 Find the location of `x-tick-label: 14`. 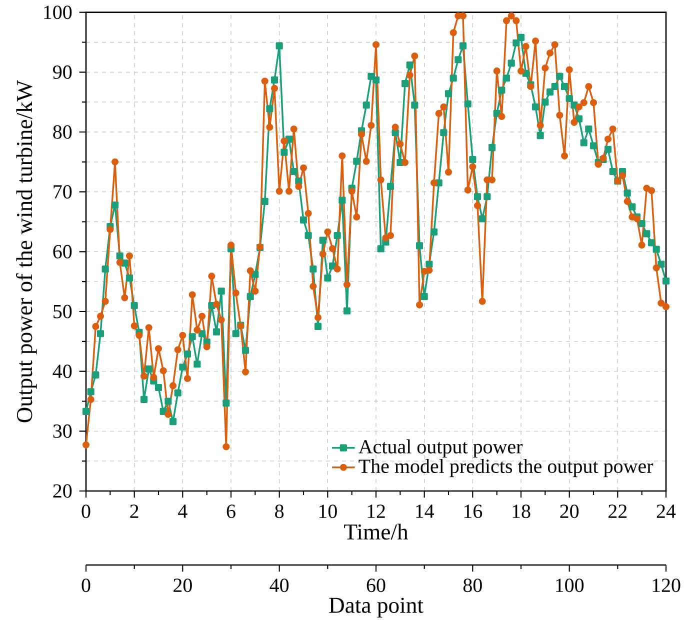

x-tick-label: 14 is located at coordinates (425, 511).